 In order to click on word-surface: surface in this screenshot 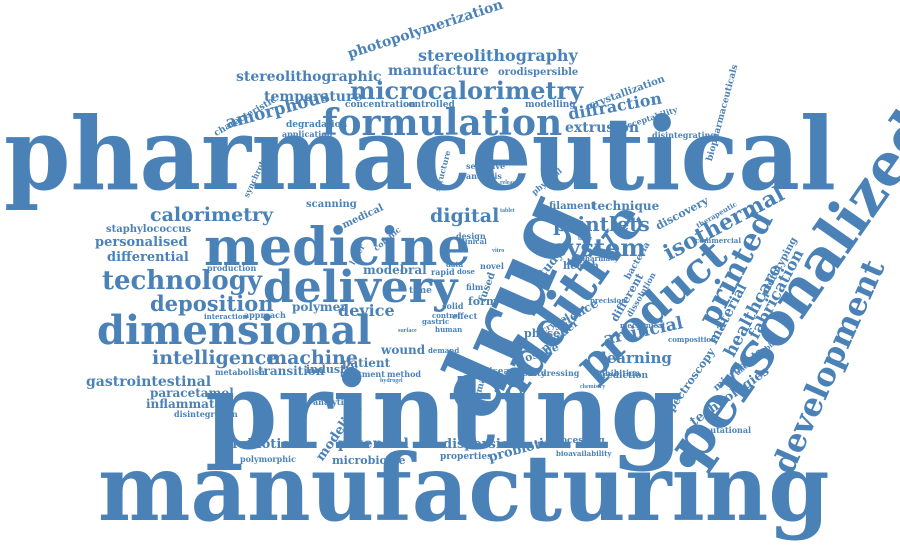, I will do `click(407, 331)`.